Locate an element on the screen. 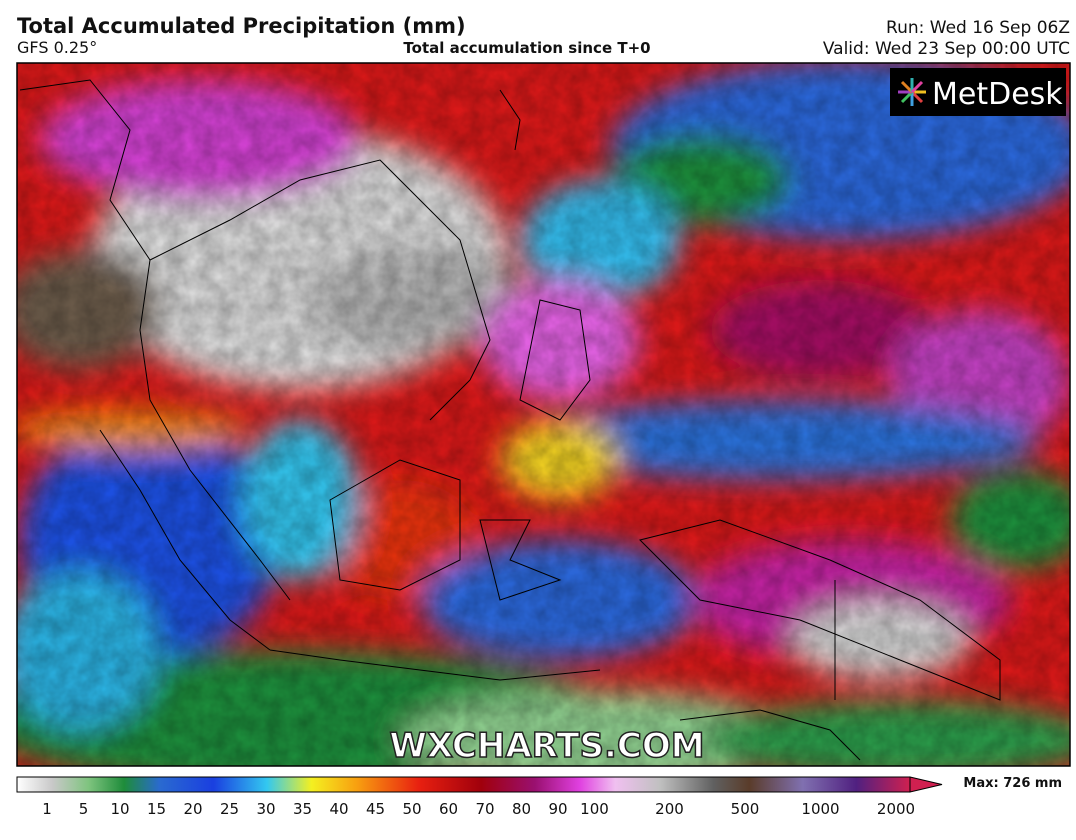 This screenshot has width=1076, height=840. run-label: Run: Wed 16 Sep 06Z is located at coordinates (978, 28).